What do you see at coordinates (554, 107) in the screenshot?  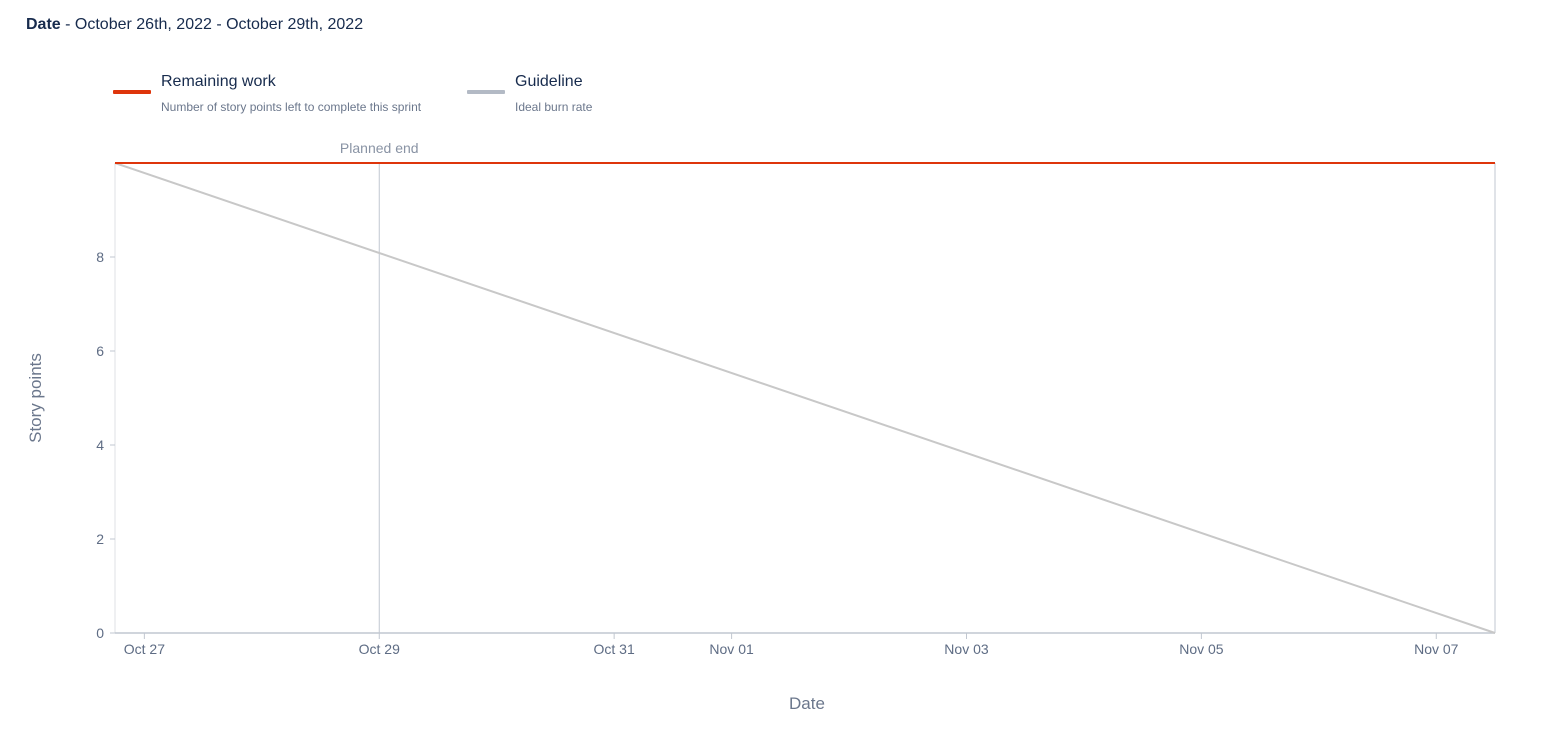 I see `legend-desc-guideline: Ideal burn rate` at bounding box center [554, 107].